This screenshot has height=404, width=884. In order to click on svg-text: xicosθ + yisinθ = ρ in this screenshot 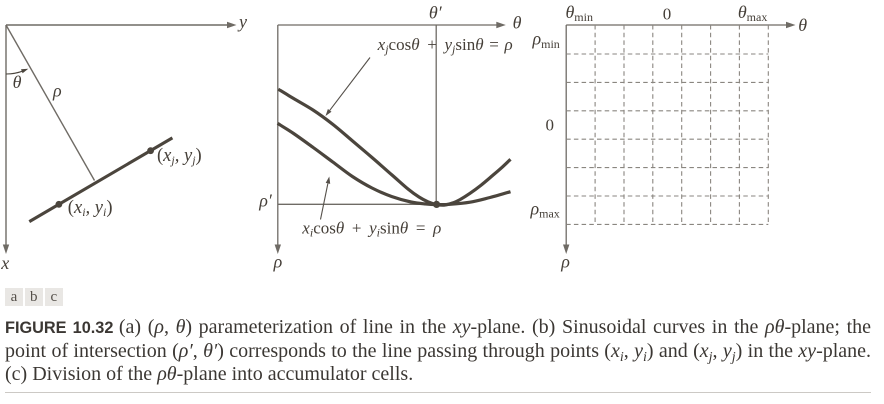, I will do `click(371, 229)`.